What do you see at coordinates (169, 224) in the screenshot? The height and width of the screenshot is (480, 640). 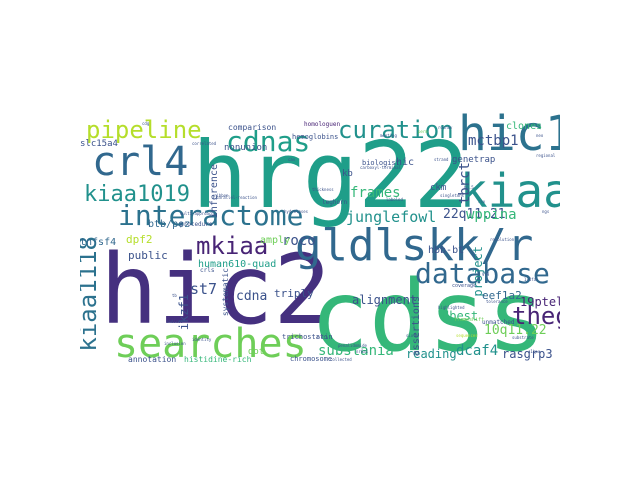 I see `cloud-word: btb/poz` at bounding box center [169, 224].